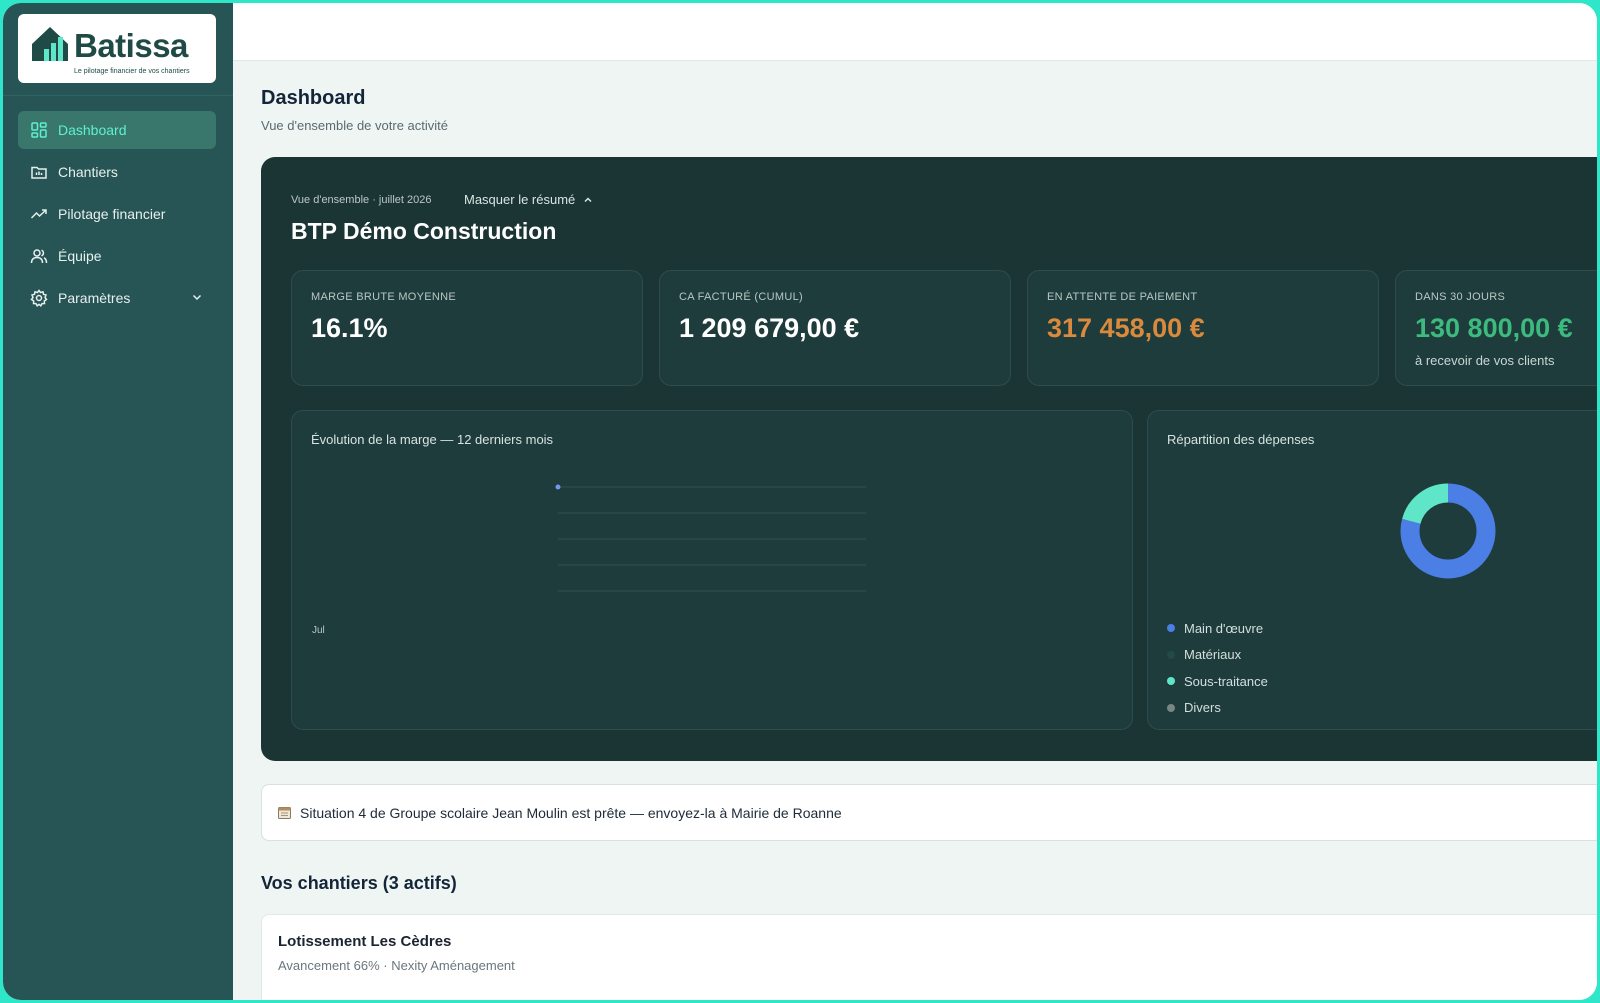  What do you see at coordinates (117, 256) in the screenshot?
I see `sidebar-item-equipe: Équipe` at bounding box center [117, 256].